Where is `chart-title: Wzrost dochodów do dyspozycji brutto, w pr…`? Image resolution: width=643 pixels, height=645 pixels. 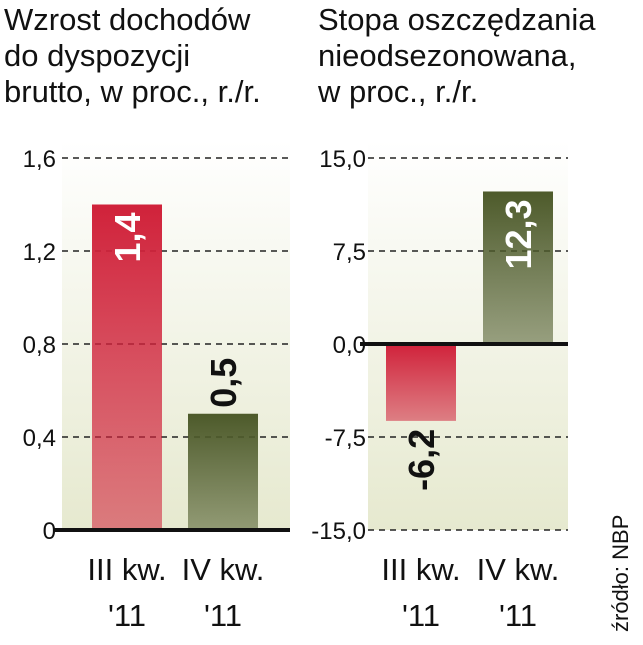
chart-title: Wzrost dochodów do dyspozycji brutto, w pr… is located at coordinates (132, 55).